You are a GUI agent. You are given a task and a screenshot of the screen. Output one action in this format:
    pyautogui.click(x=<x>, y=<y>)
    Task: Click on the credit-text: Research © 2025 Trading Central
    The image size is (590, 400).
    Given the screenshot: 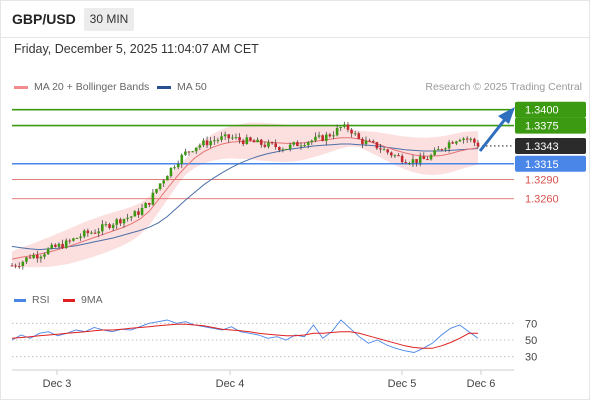 What is the action you would take?
    pyautogui.click(x=503, y=87)
    